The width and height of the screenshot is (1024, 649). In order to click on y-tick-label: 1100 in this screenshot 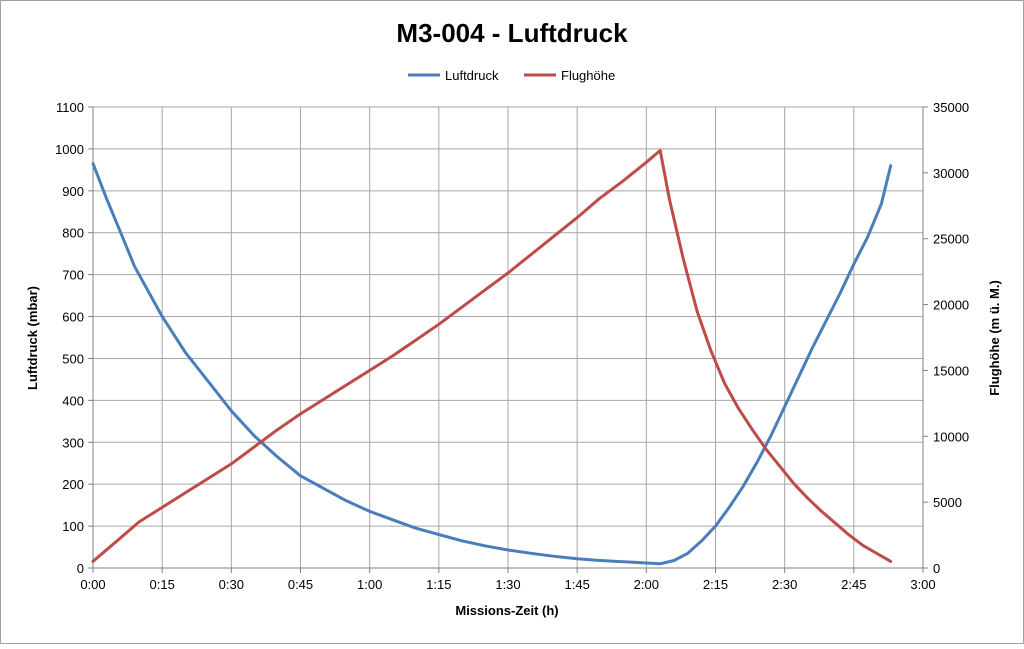, I will do `click(70, 107)`.